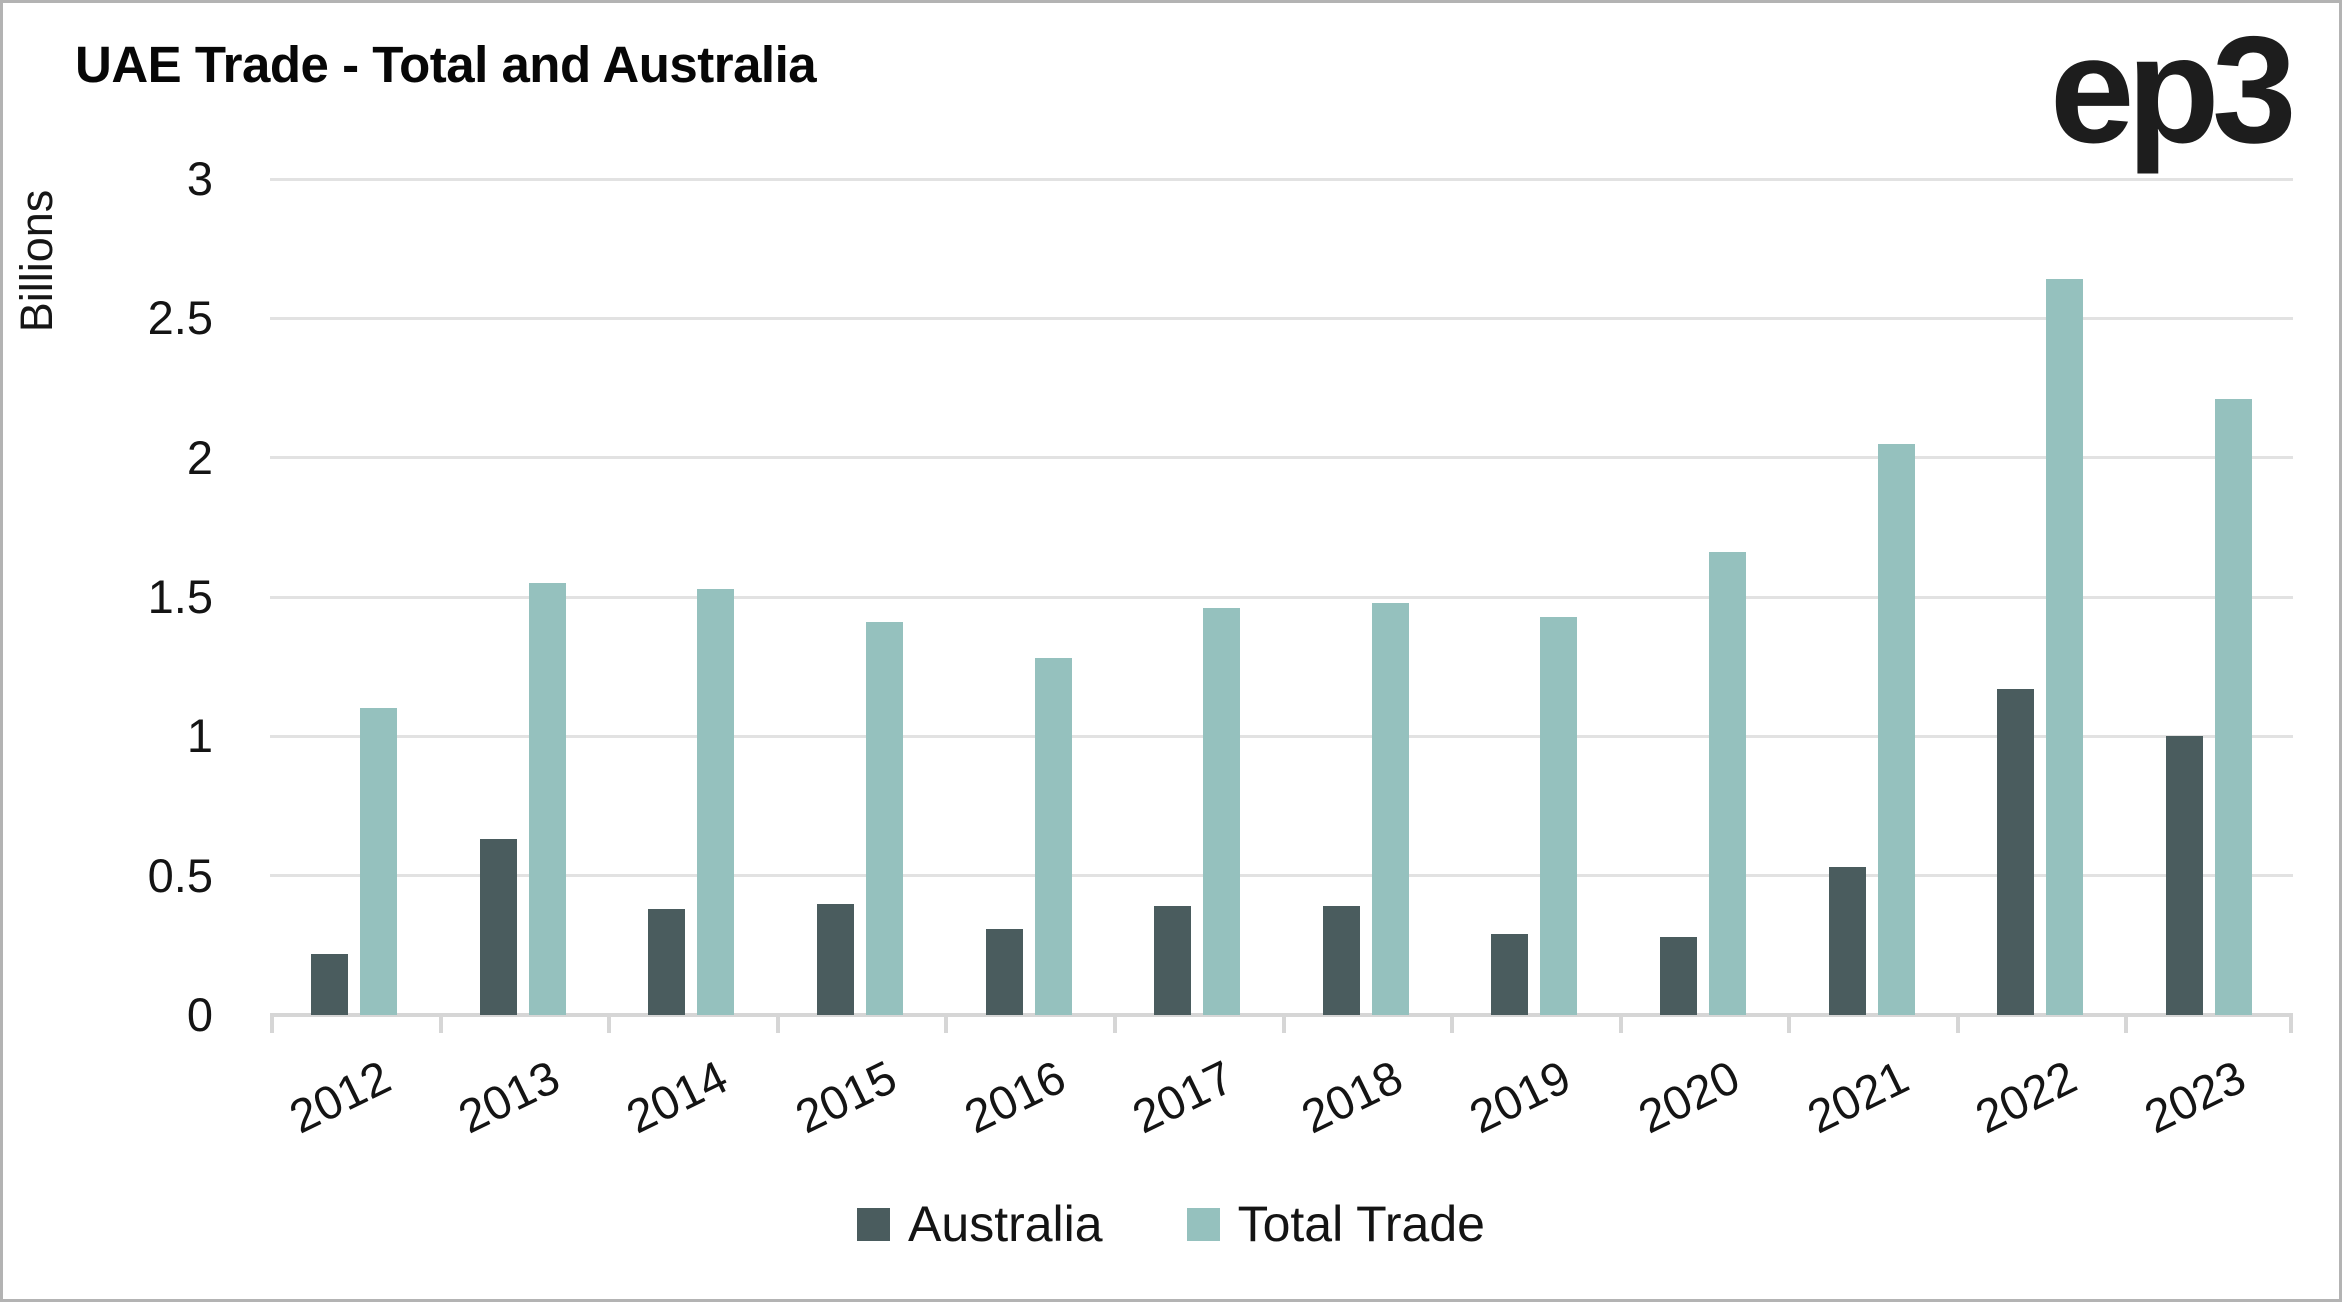 This screenshot has width=2342, height=1302. Describe the element at coordinates (1014, 1096) in the screenshot. I see `x-tick-label-2016: 2016` at that location.